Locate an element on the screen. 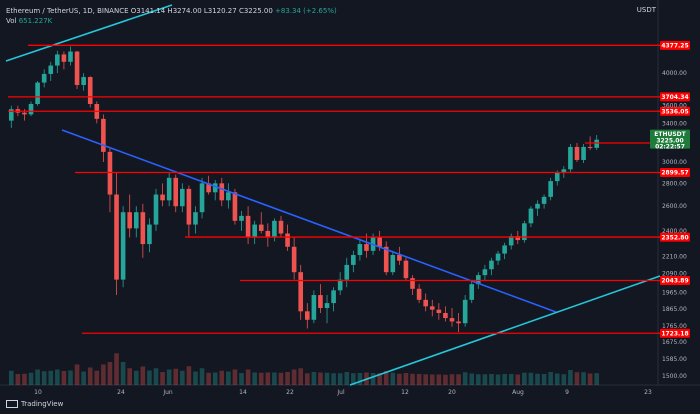 This screenshot has height=414, width=700. ascending-trendline is located at coordinates (505, 330).